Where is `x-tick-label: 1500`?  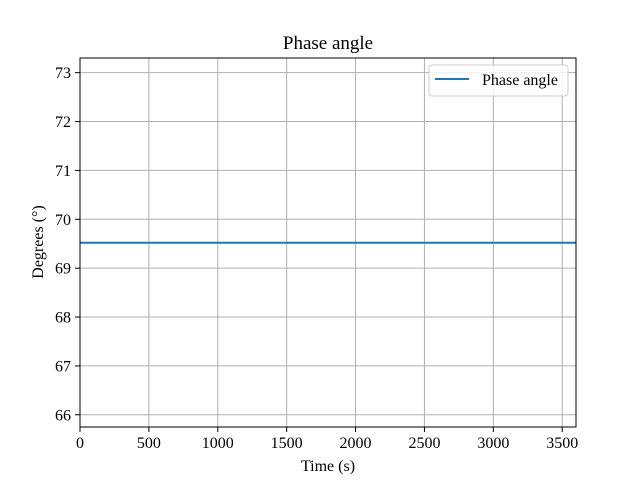 x-tick-label: 1500 is located at coordinates (287, 443).